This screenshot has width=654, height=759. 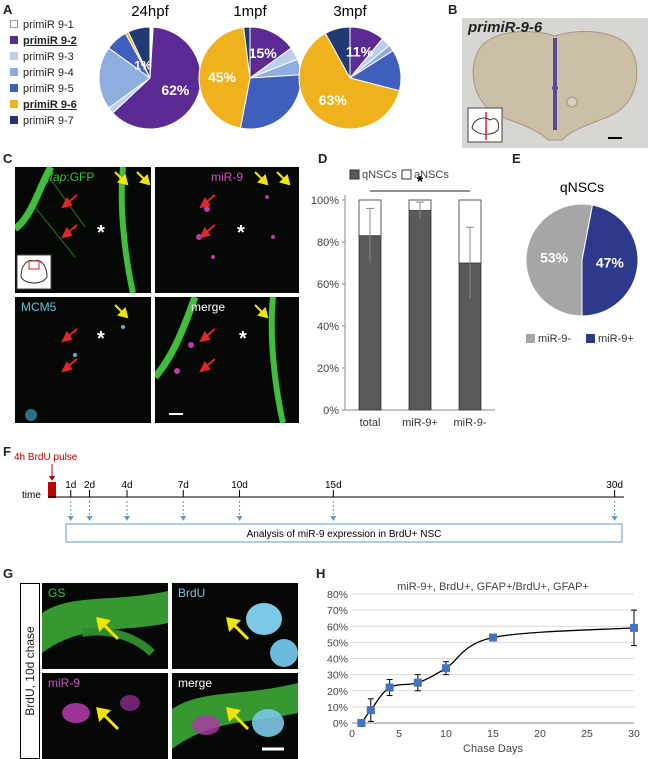 What do you see at coordinates (46, 457) in the screenshot?
I see `brdu-pulse-label: 4h BrdU pulse` at bounding box center [46, 457].